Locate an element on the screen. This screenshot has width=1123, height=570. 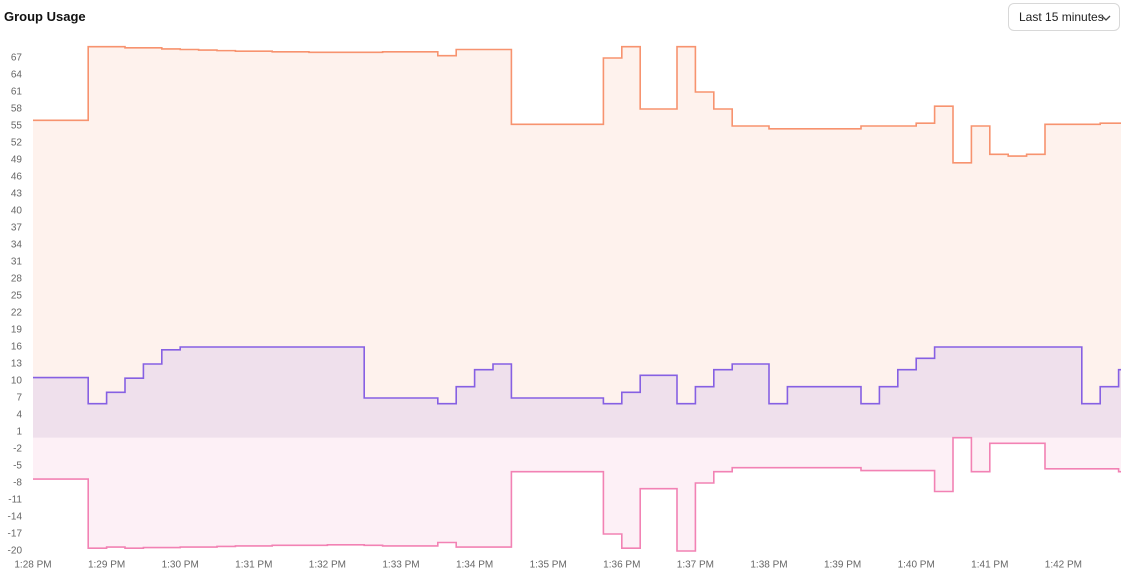
y-tick-label: 52 is located at coordinates (17, 143).